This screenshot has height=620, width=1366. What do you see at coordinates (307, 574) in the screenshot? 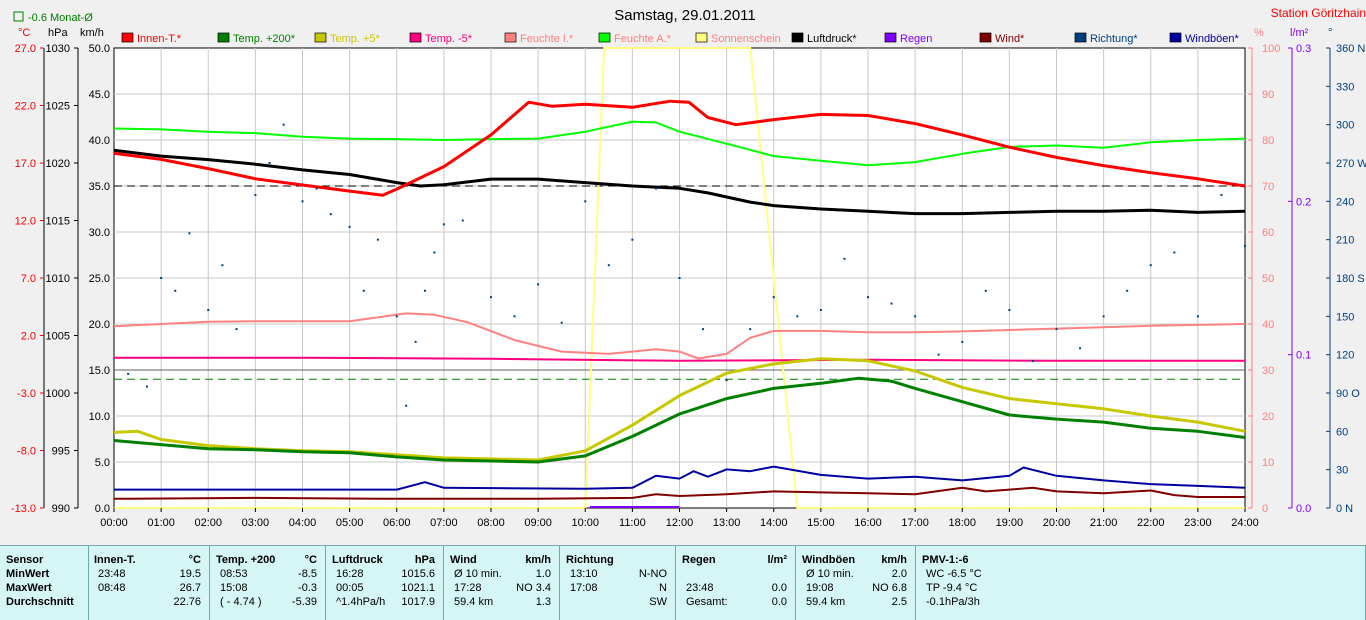
I see `cell-value: -8.5` at bounding box center [307, 574].